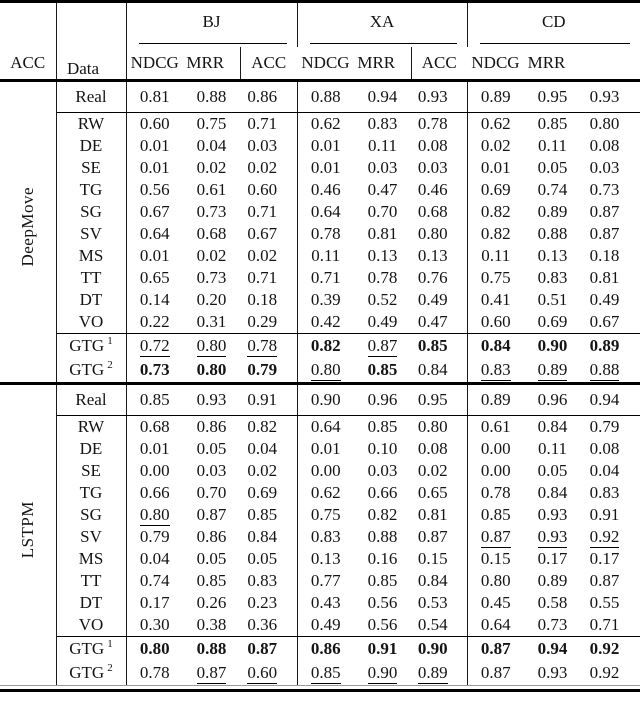 This screenshot has width=640, height=713. Describe the element at coordinates (439, 625) in the screenshot. I see `metric-value: 0.54` at that location.